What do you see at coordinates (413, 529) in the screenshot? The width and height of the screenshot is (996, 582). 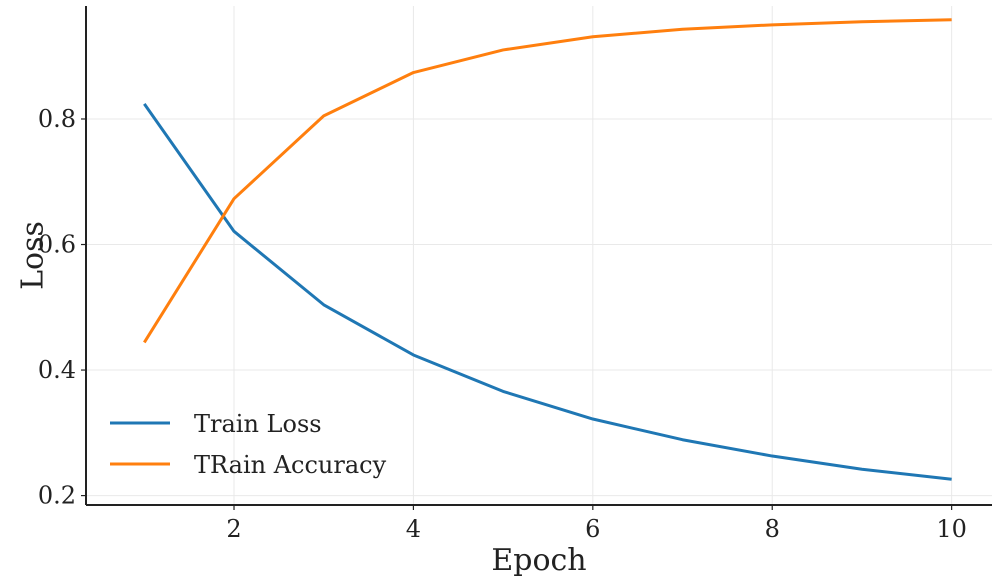 I see `x-tick-label-1: 4` at bounding box center [413, 529].